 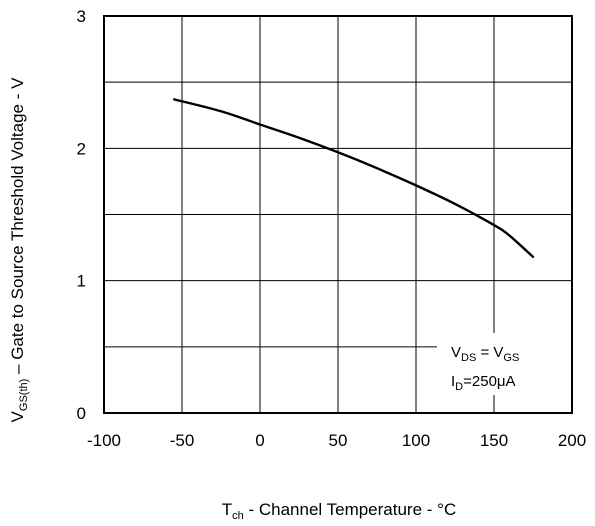 I want to click on annotation-drain-current: ID=250μA, so click(x=483, y=383).